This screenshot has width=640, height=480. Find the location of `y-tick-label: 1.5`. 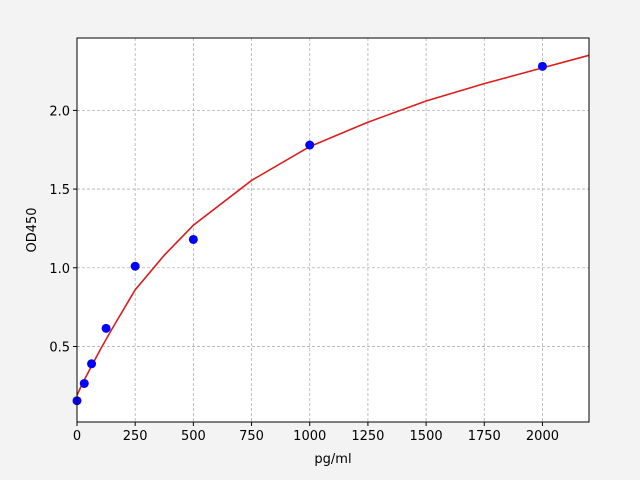

y-tick-label: 1.5 is located at coordinates (59, 190).